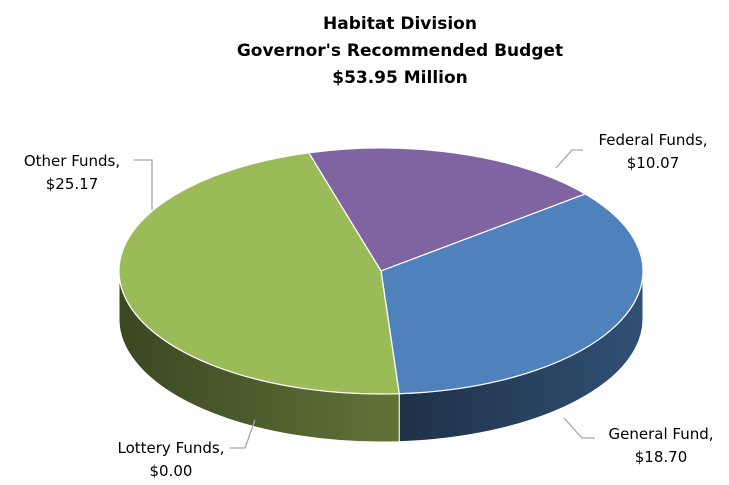 The width and height of the screenshot is (729, 485). Describe the element at coordinates (143, 185) in the screenshot. I see `leader-line-other-funds` at that location.